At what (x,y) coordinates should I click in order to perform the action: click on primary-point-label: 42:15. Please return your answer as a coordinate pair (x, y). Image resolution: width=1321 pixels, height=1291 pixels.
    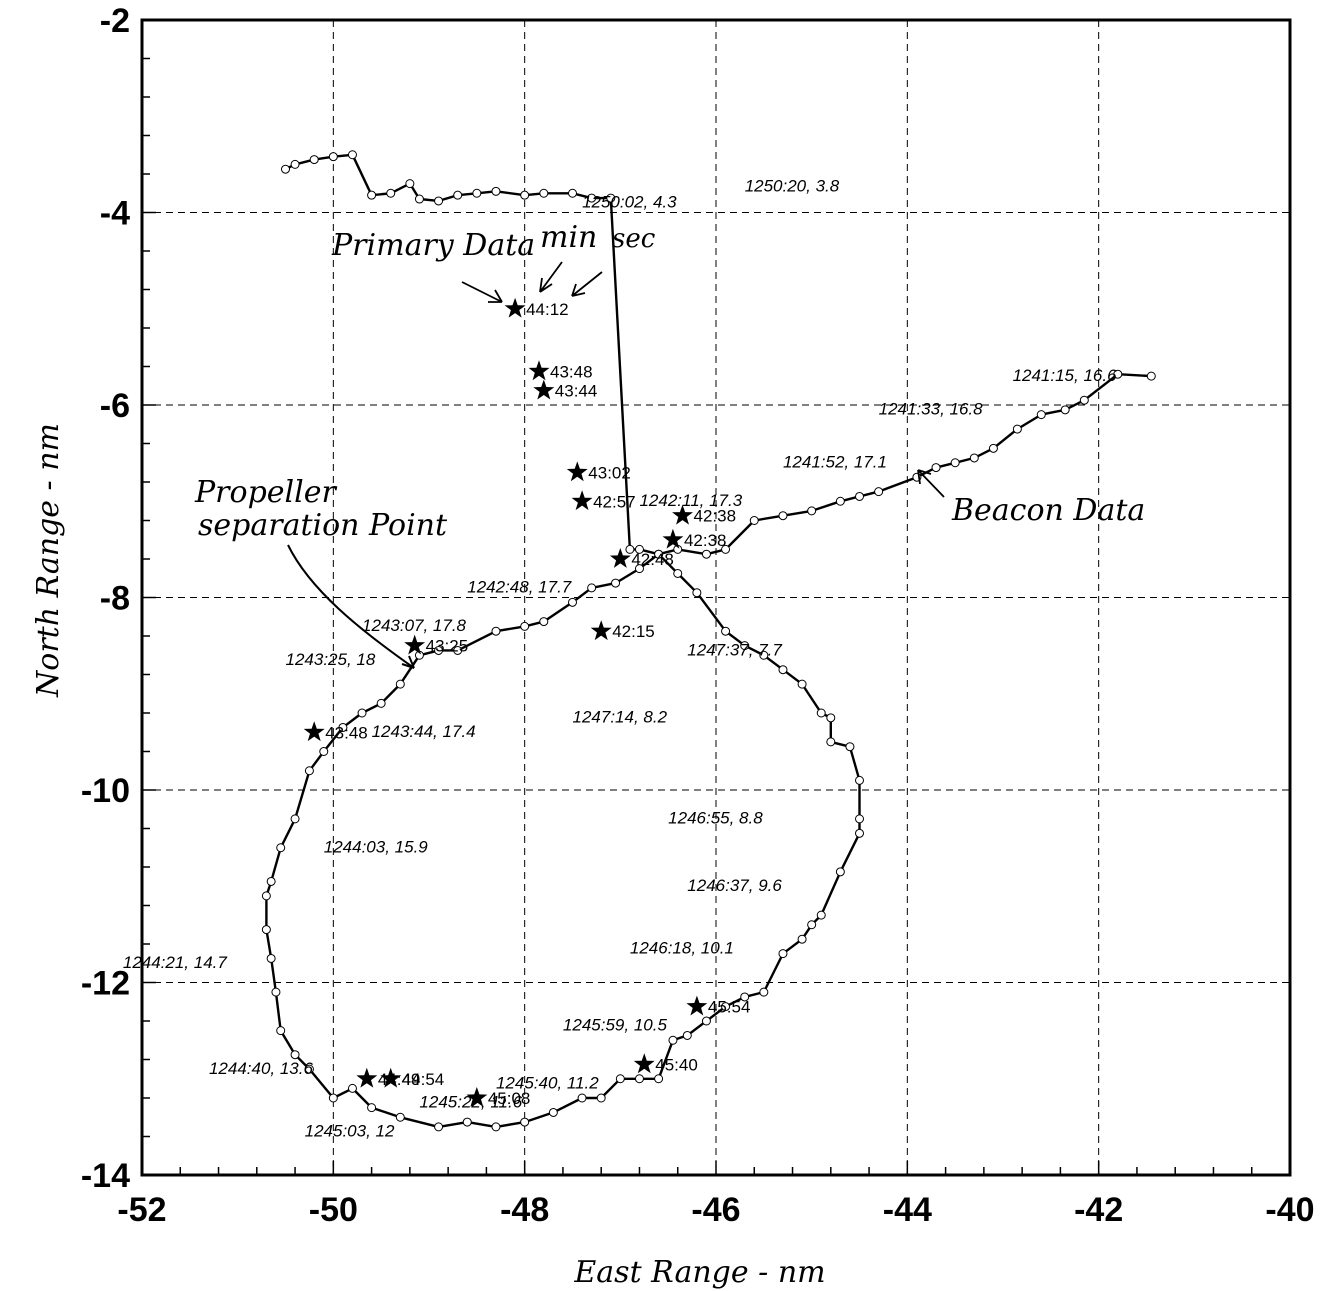
    Looking at the image, I should click on (633, 631).